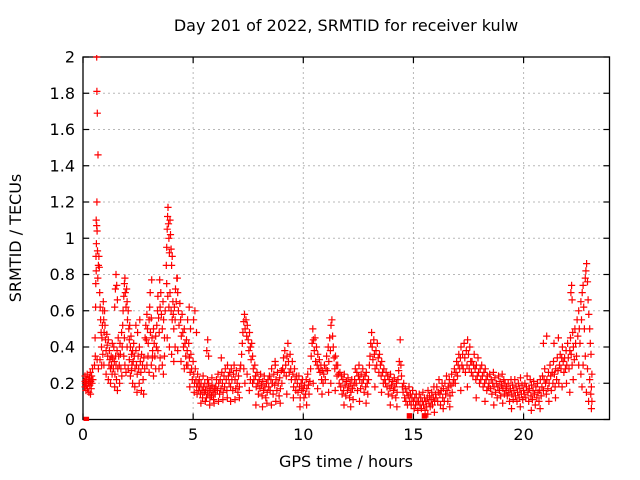  What do you see at coordinates (523, 434) in the screenshot?
I see `x-tick-label: 20` at bounding box center [523, 434].